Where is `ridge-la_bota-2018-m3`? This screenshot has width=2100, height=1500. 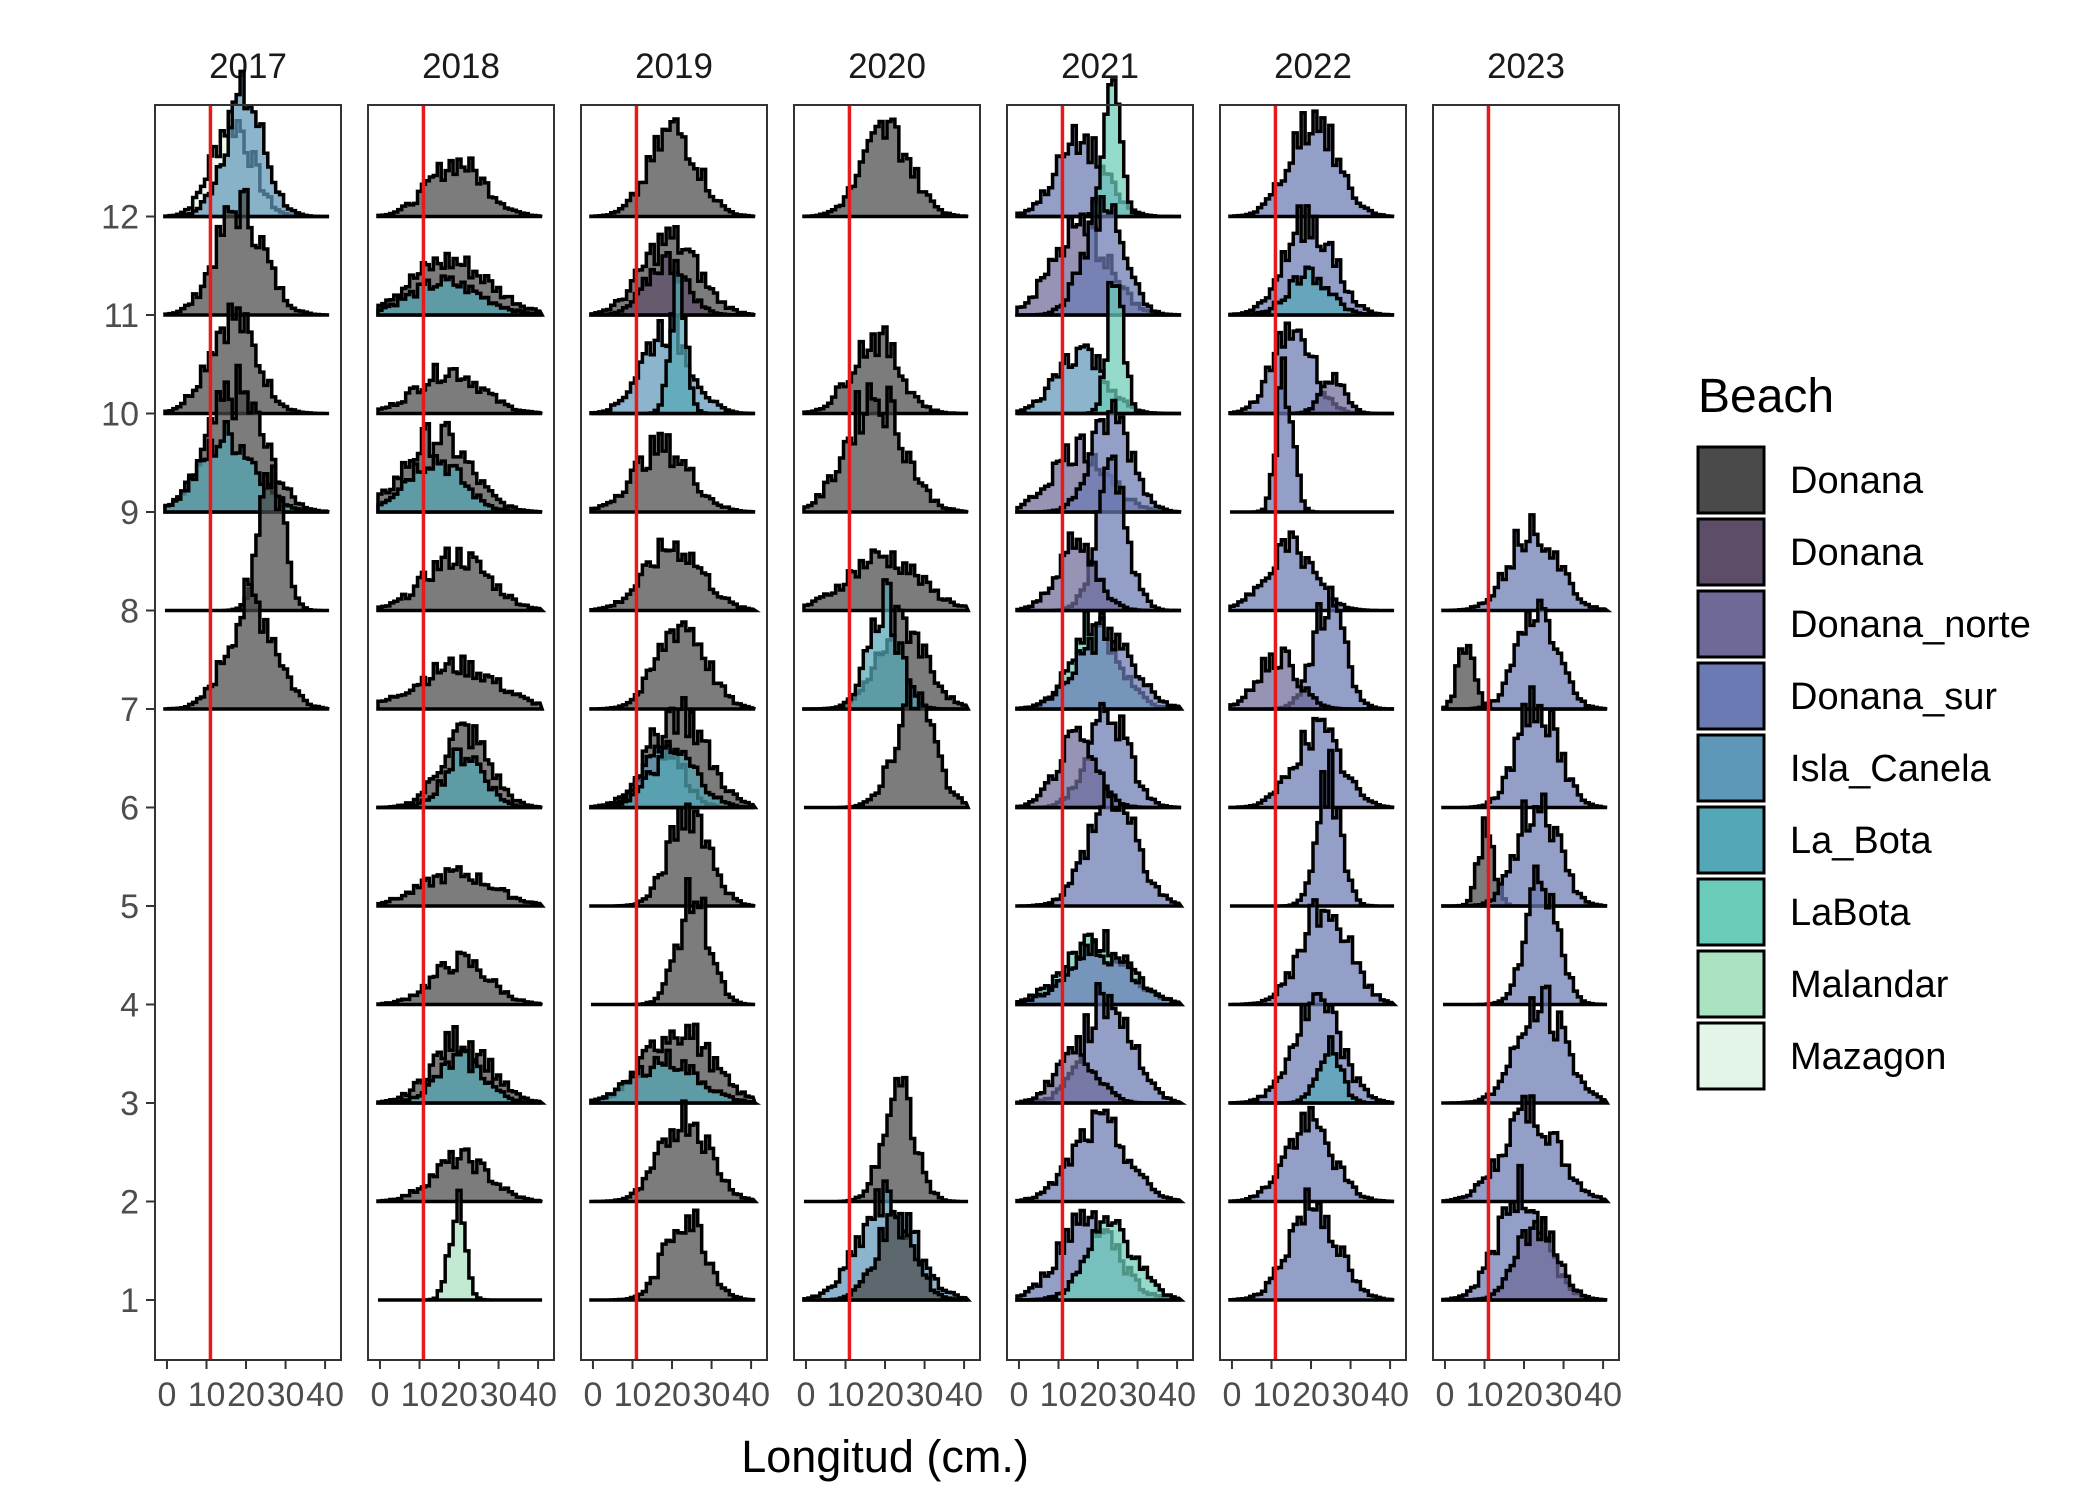 ridge-la_bota-2018-m3 is located at coordinates (459, 1077).